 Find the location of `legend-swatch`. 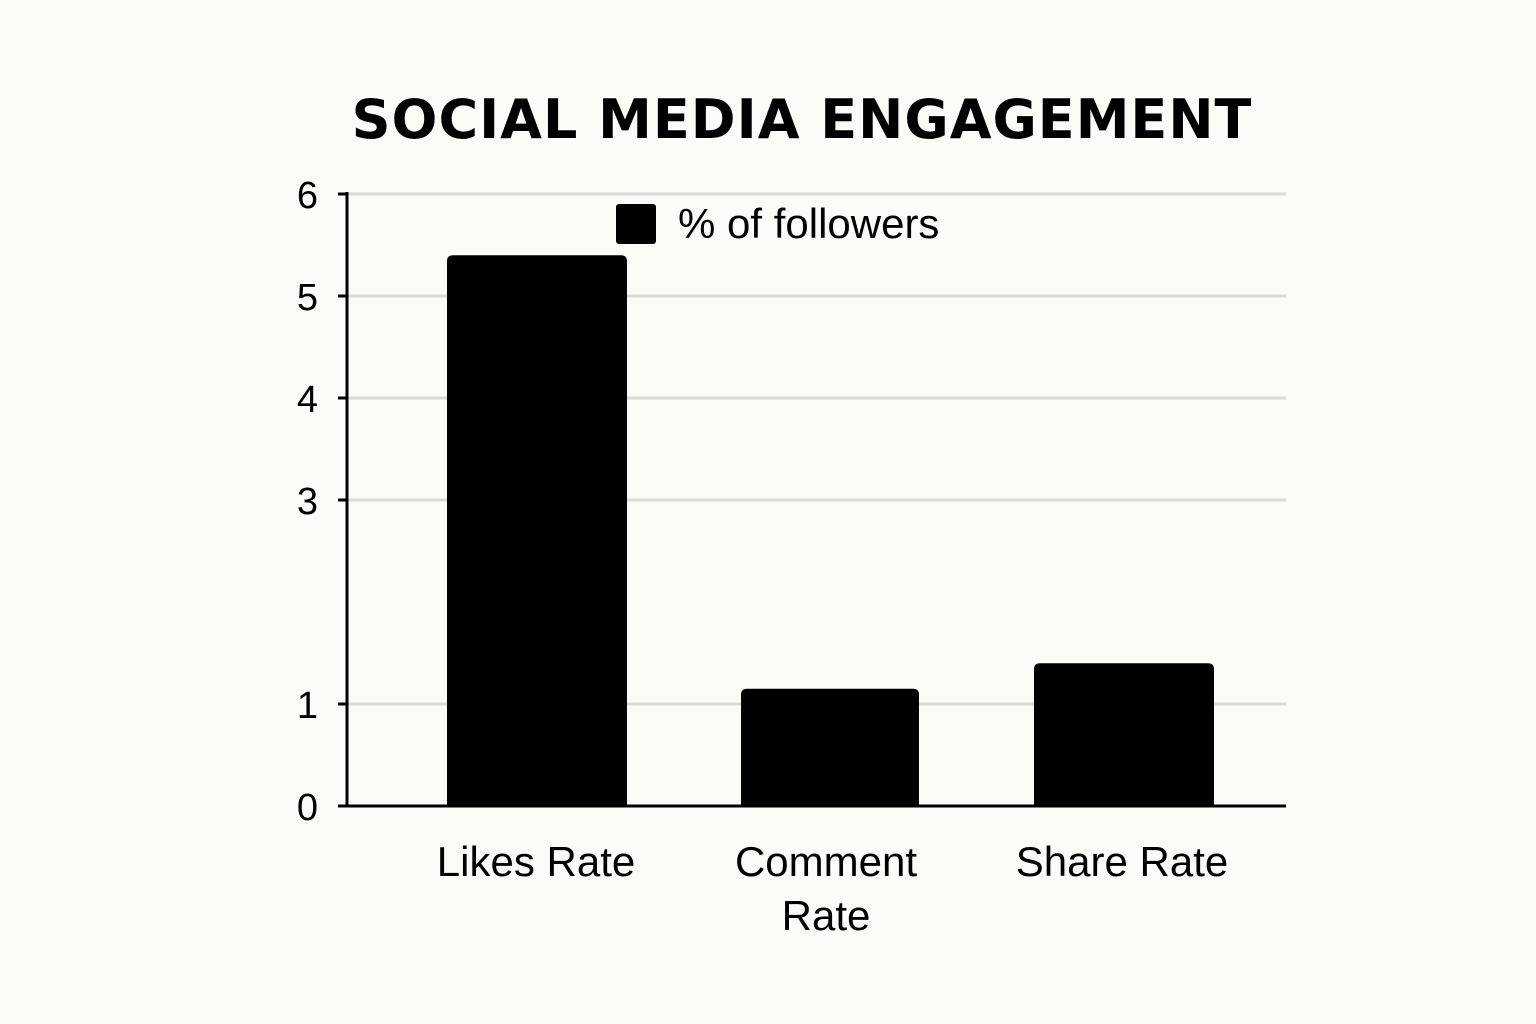

legend-swatch is located at coordinates (636, 224).